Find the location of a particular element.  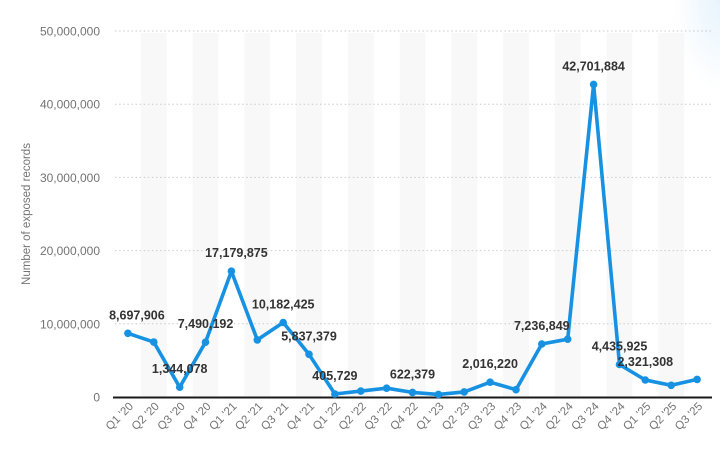

x-axis-tick-label: Q2 '25 is located at coordinates (663, 417).